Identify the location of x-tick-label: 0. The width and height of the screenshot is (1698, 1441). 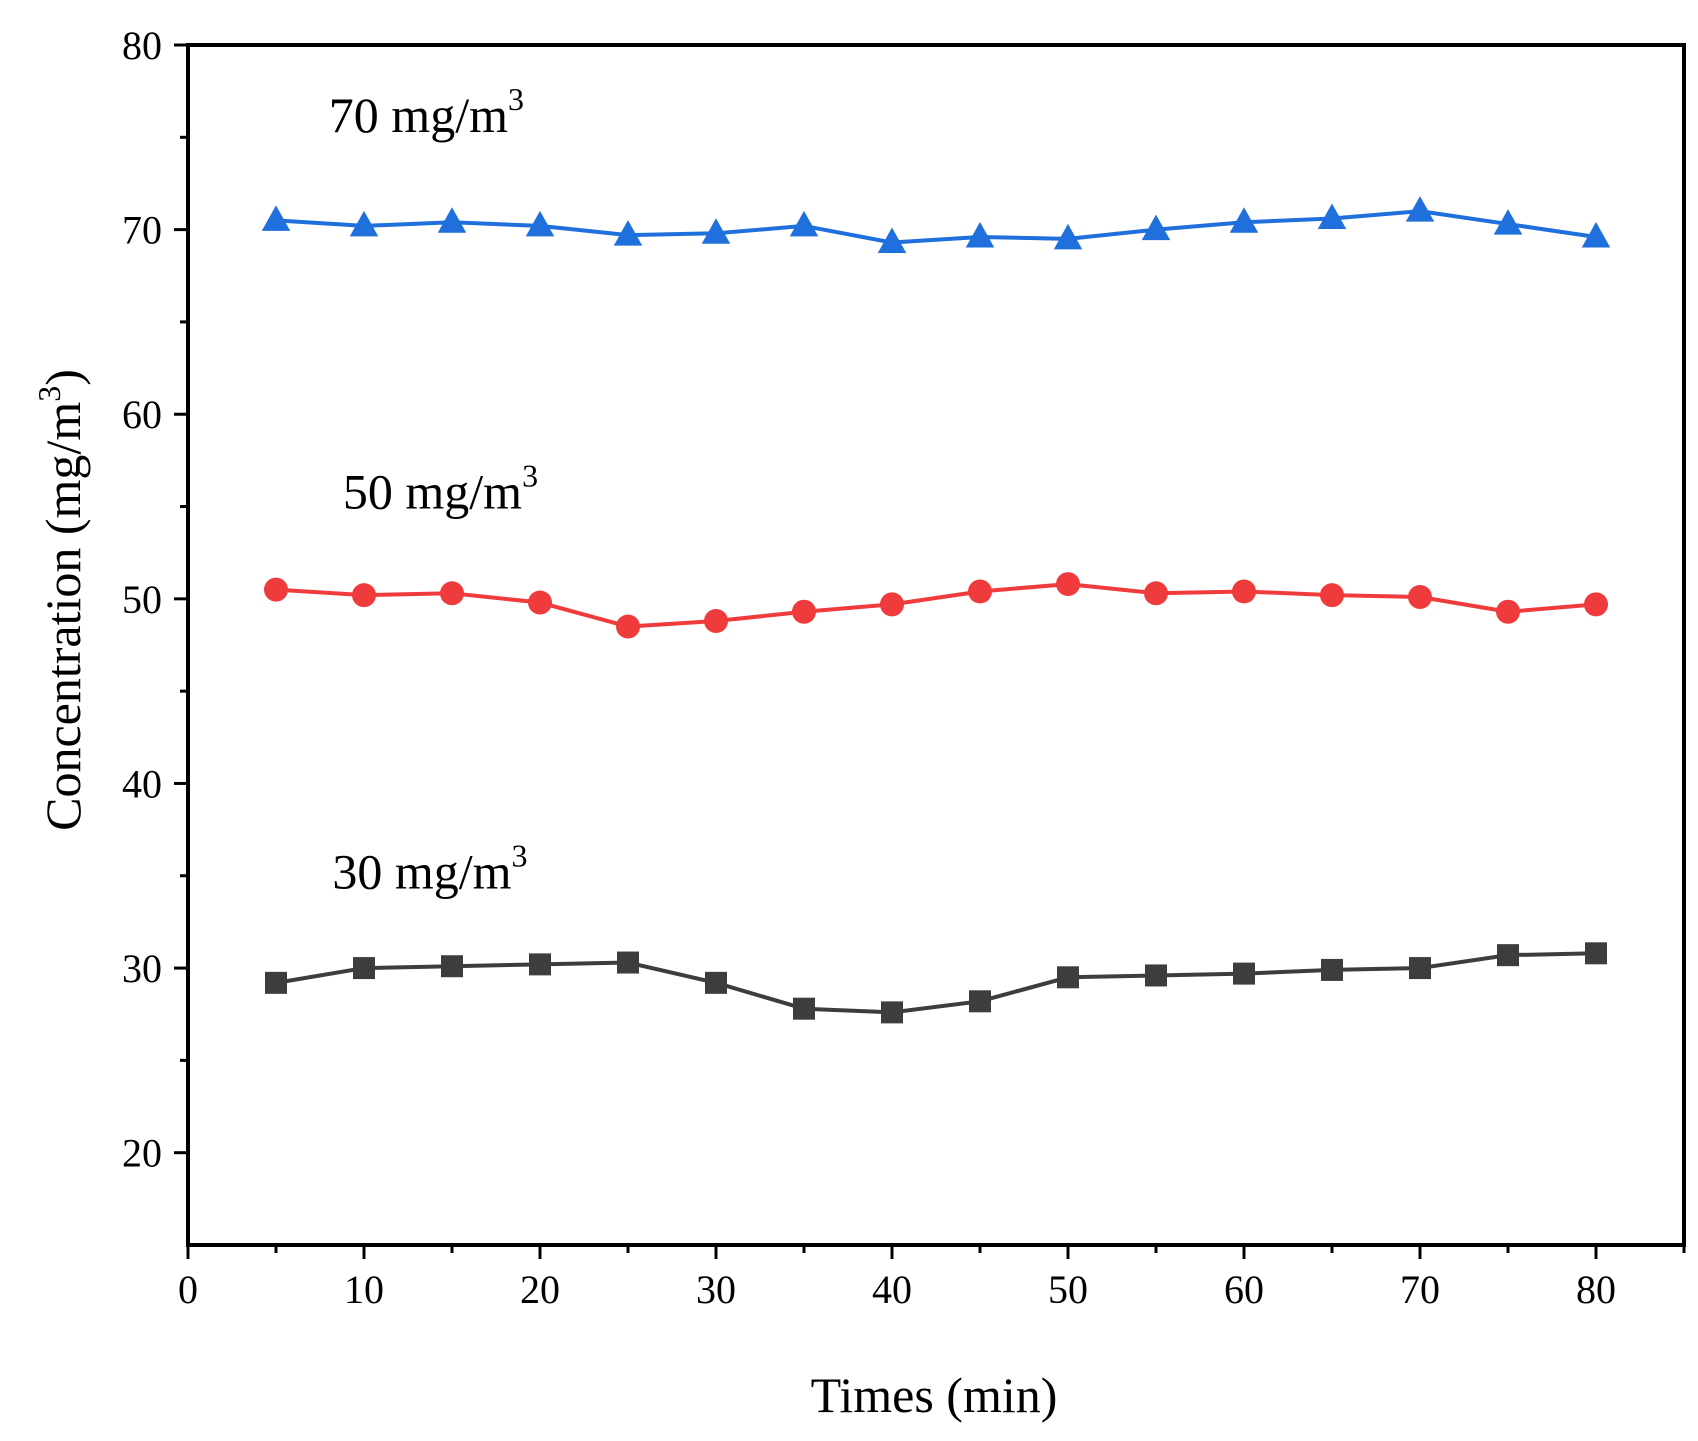
(188, 1289).